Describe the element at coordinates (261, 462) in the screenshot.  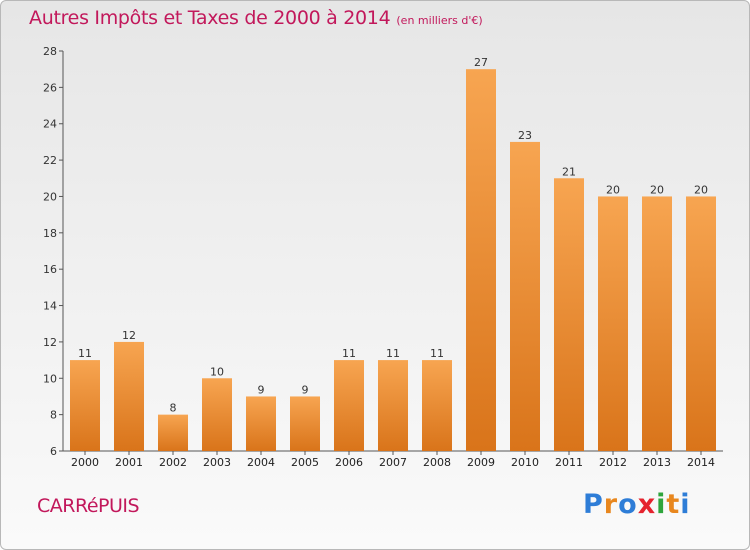
I see `x-tick-label: 2004` at that location.